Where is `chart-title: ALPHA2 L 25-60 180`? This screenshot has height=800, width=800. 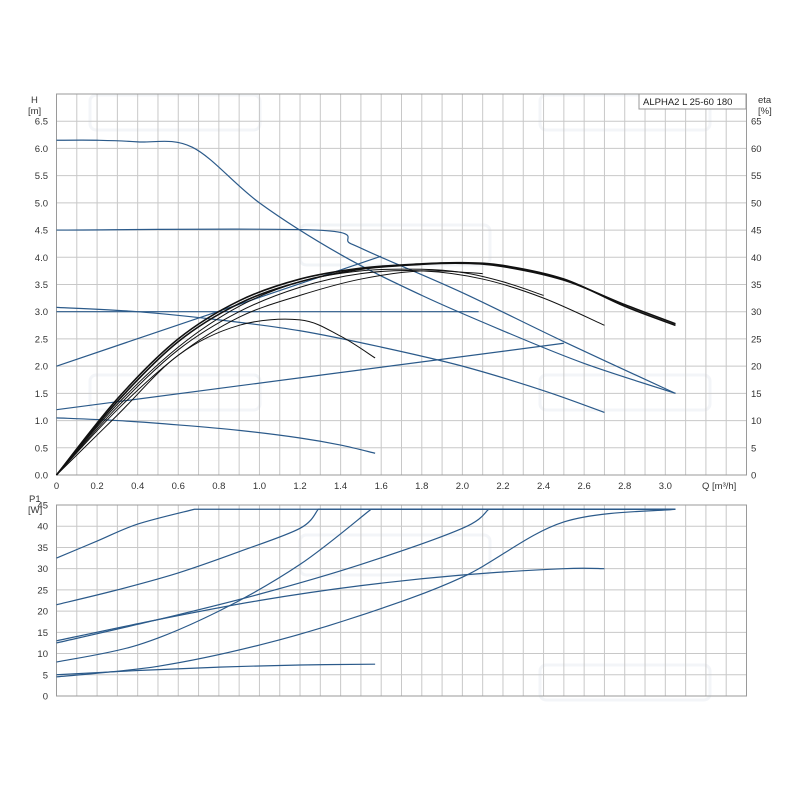 chart-title: ALPHA2 L 25-60 180 is located at coordinates (687, 102).